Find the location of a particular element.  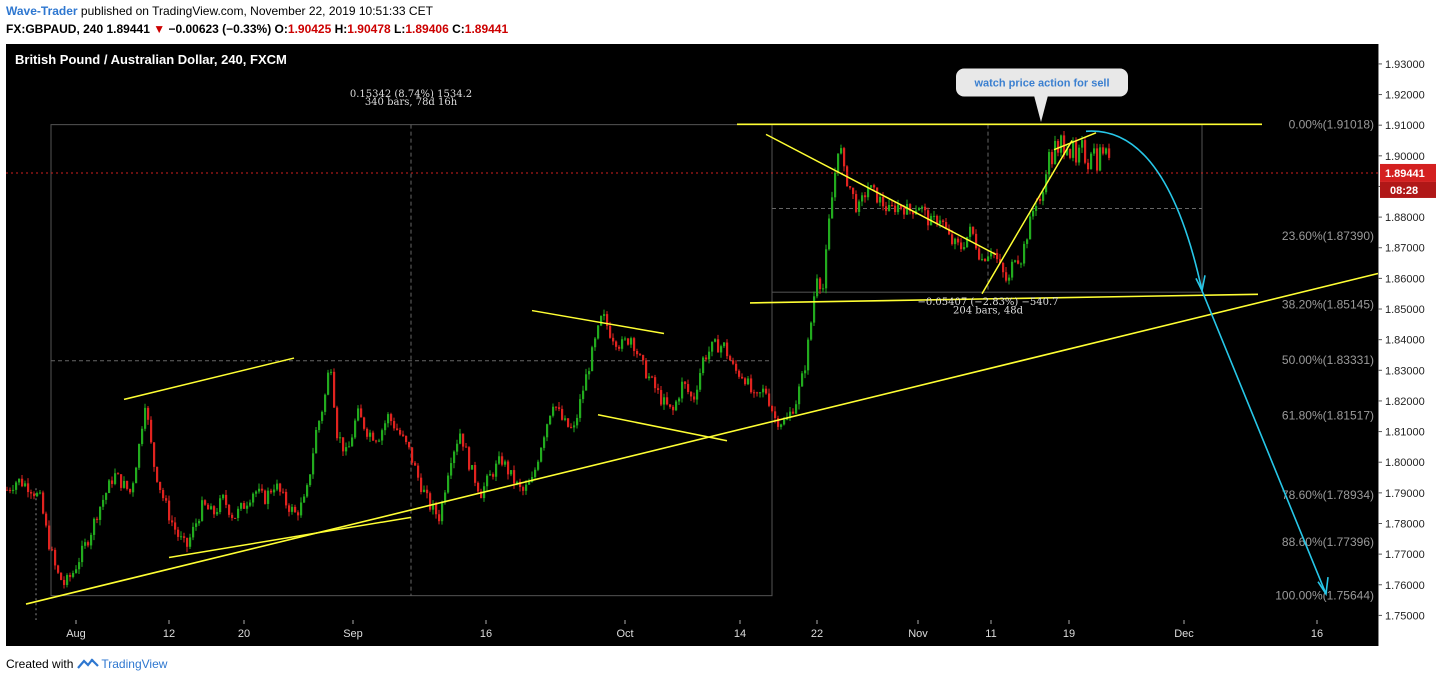

author-link: Wave-Trader is located at coordinates (42, 11).